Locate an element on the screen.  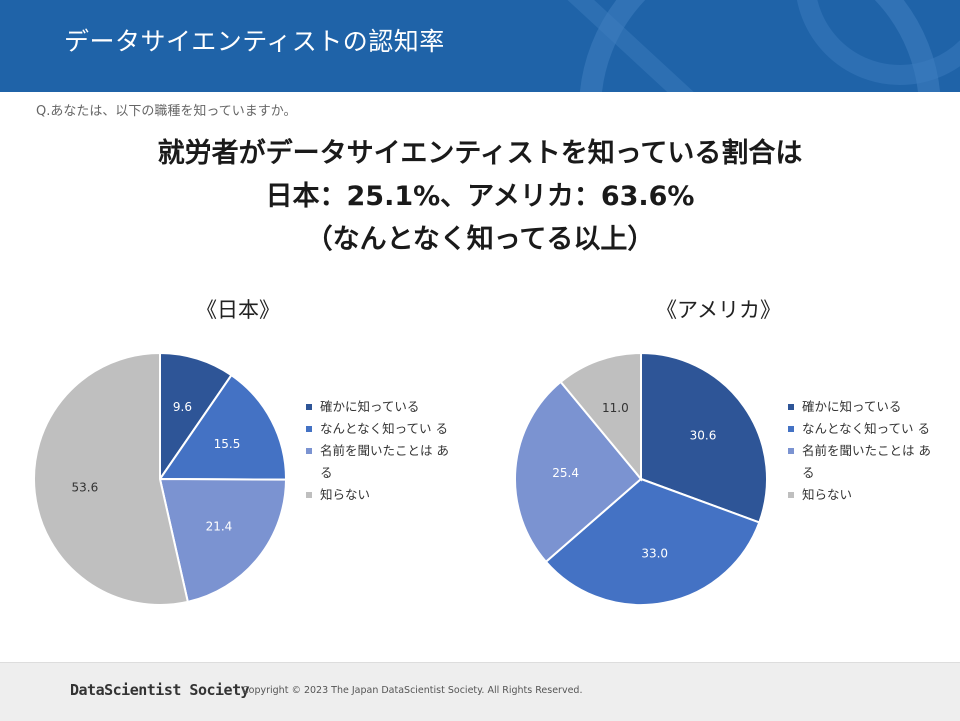
survey-question: Q.あなたは、以下の職種を知っていますか。 is located at coordinates (166, 111).